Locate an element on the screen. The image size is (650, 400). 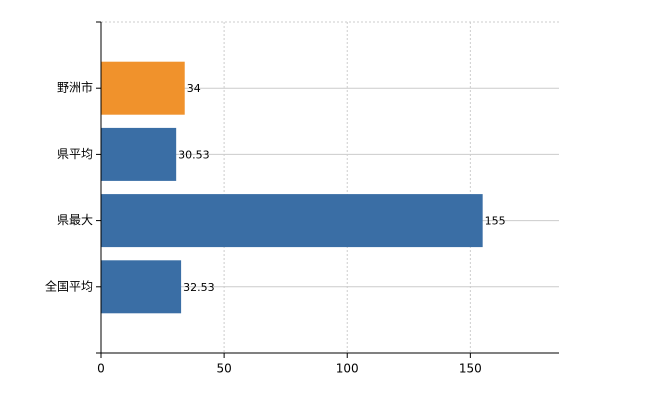
y-tick-label: 県平均 is located at coordinates (75, 154).